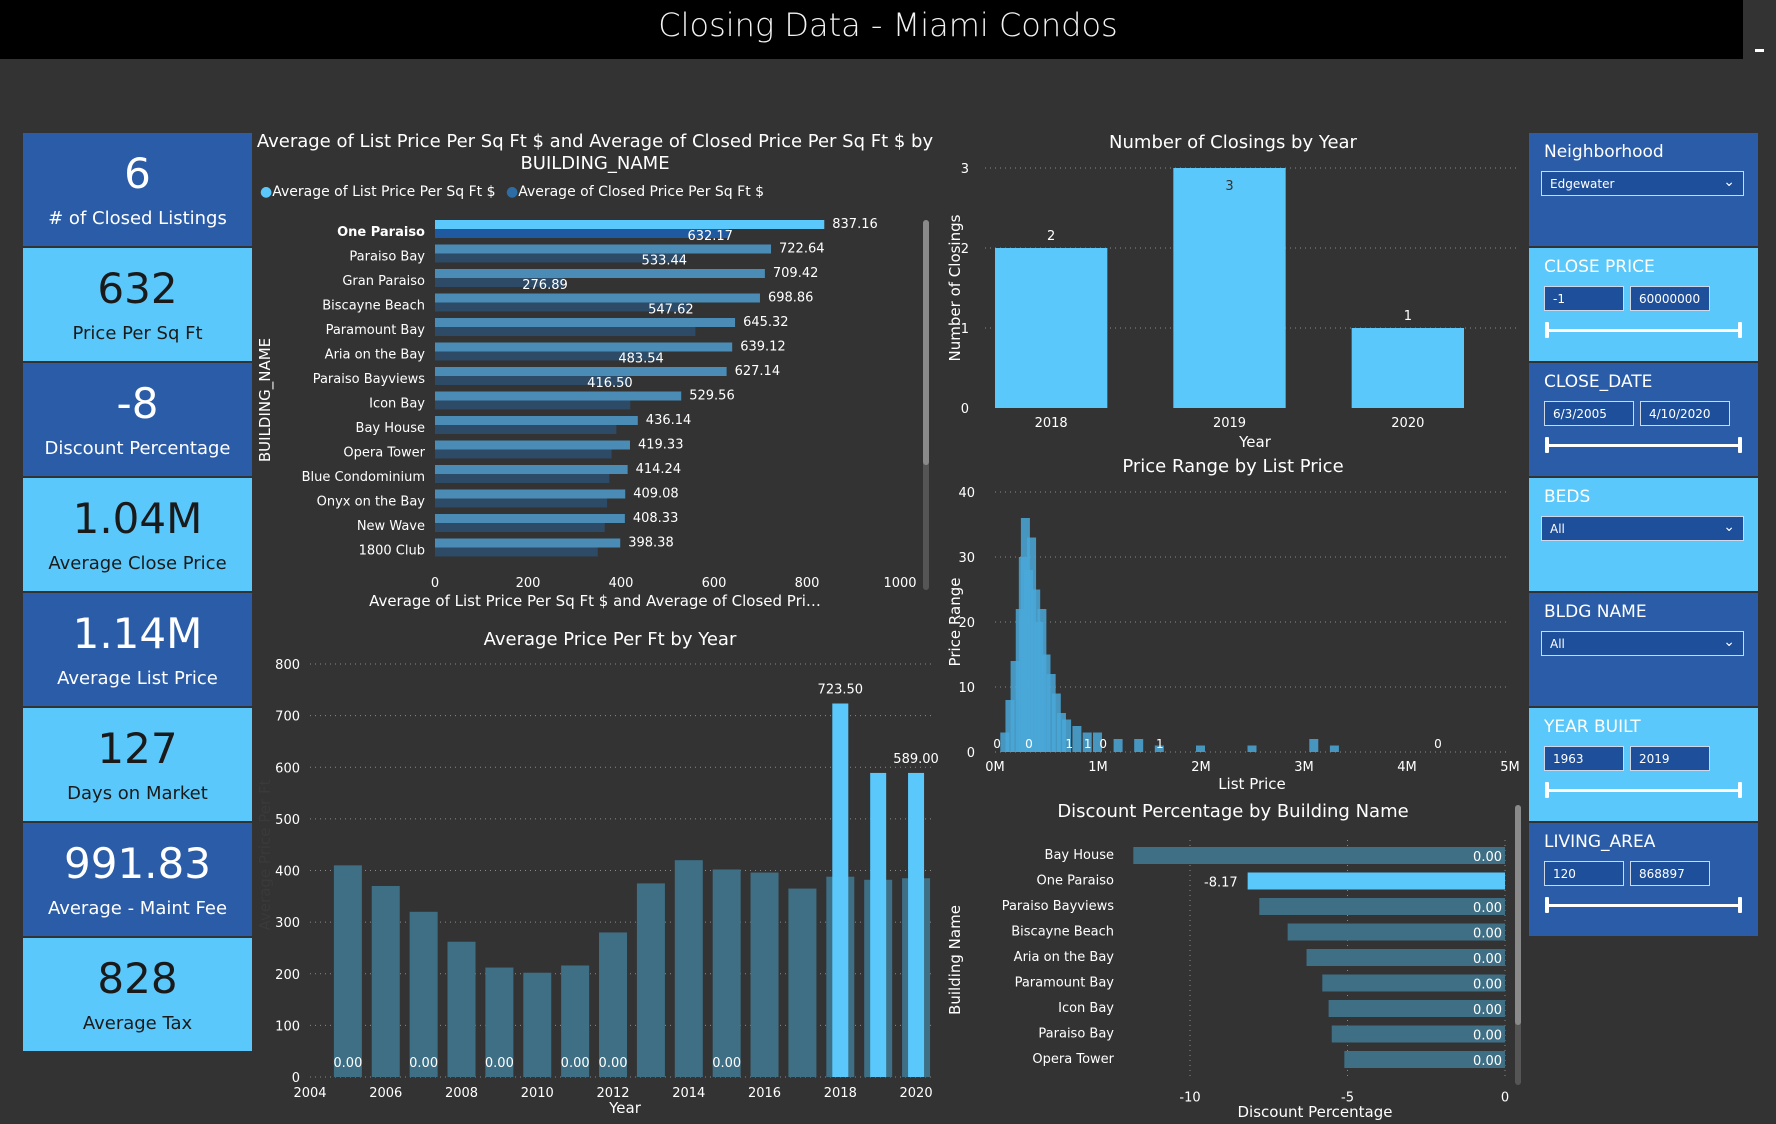 The height and width of the screenshot is (1124, 1776). Describe the element at coordinates (1518, 915) in the screenshot. I see `scrollbar-thumb` at that location.